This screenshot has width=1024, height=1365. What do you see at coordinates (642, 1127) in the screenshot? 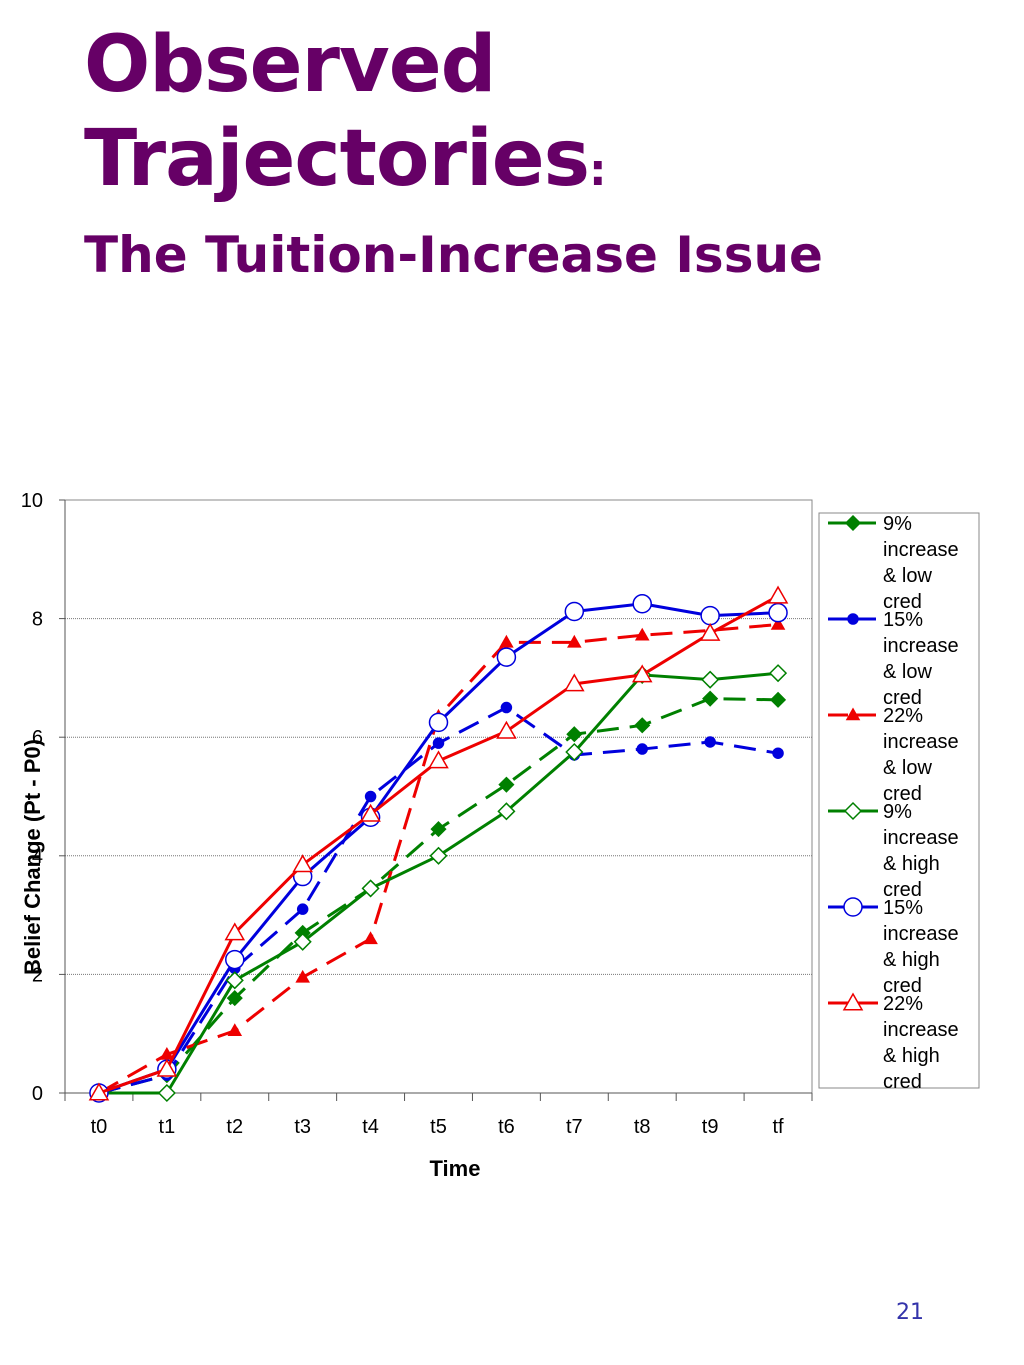
I see `x-tick-label: t8` at bounding box center [642, 1127].